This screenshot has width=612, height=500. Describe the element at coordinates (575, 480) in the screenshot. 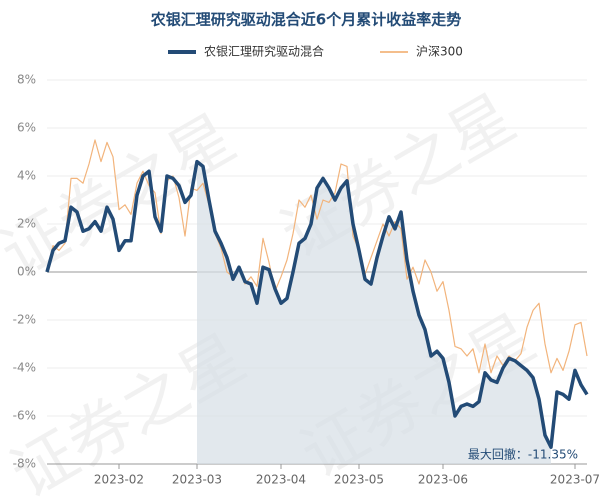

I see `x-tick-label: 2023-07` at that location.